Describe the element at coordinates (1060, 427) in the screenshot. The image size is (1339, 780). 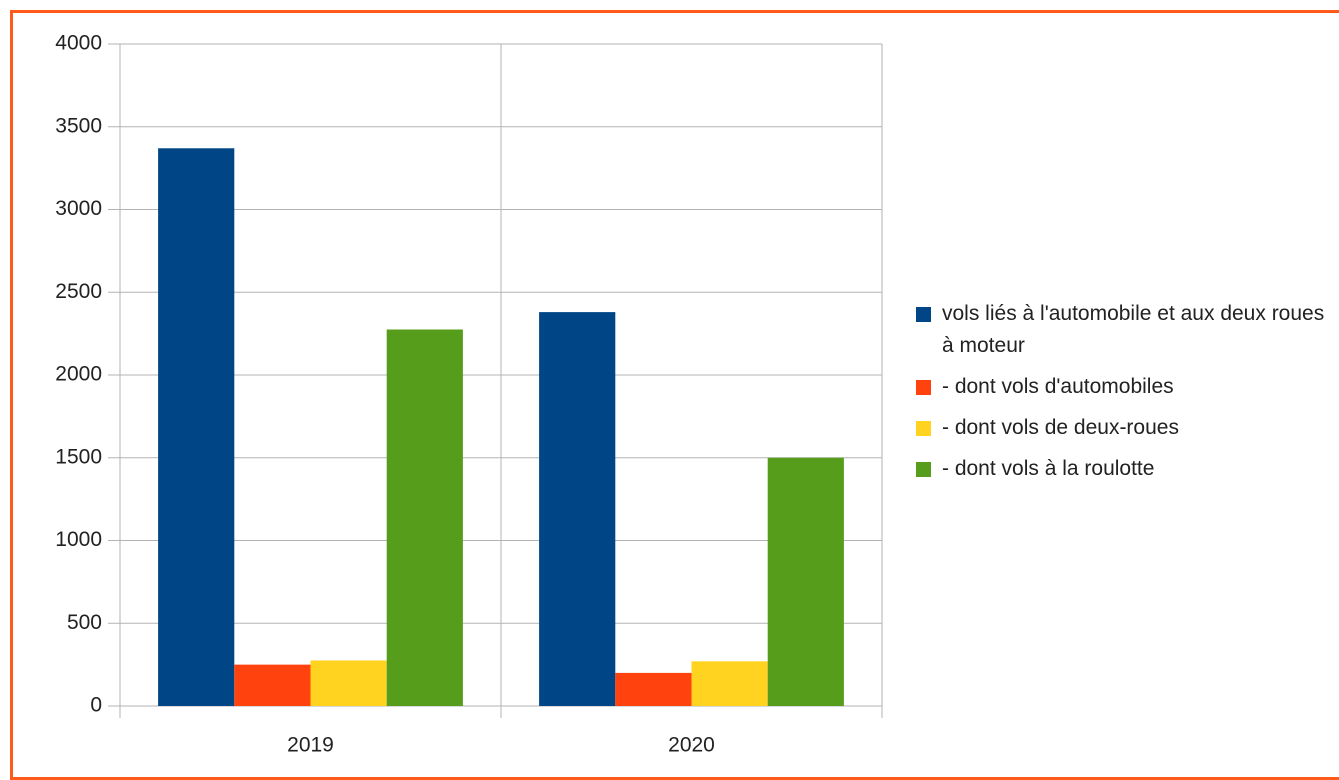
I see `legend-label: - dont vols de deux-roues` at that location.